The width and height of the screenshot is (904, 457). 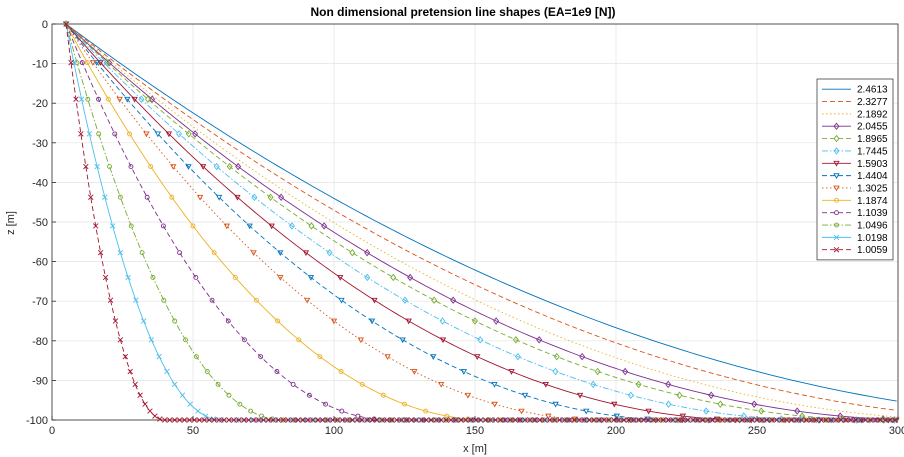 What do you see at coordinates (40, 223) in the screenshot?
I see `y-tick-label: -50` at bounding box center [40, 223].